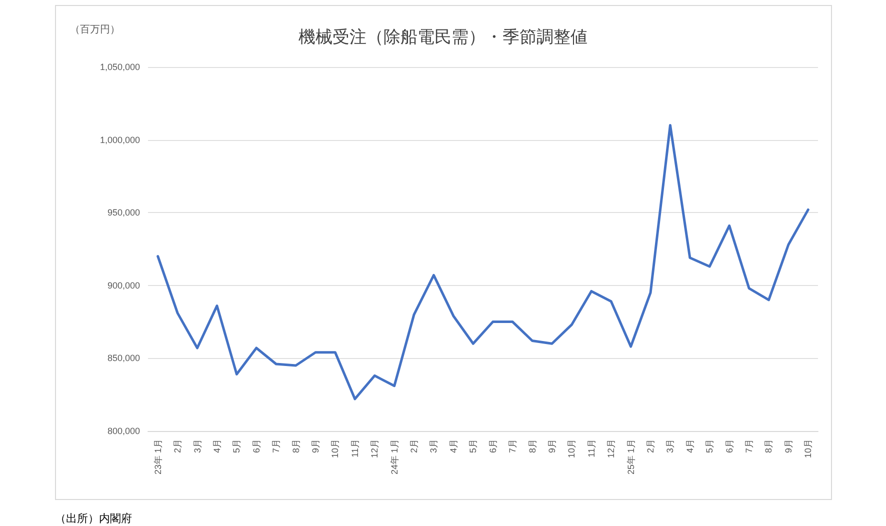 The height and width of the screenshot is (526, 886). Describe the element at coordinates (123, 431) in the screenshot. I see `y-tick-label: 800,000` at that location.